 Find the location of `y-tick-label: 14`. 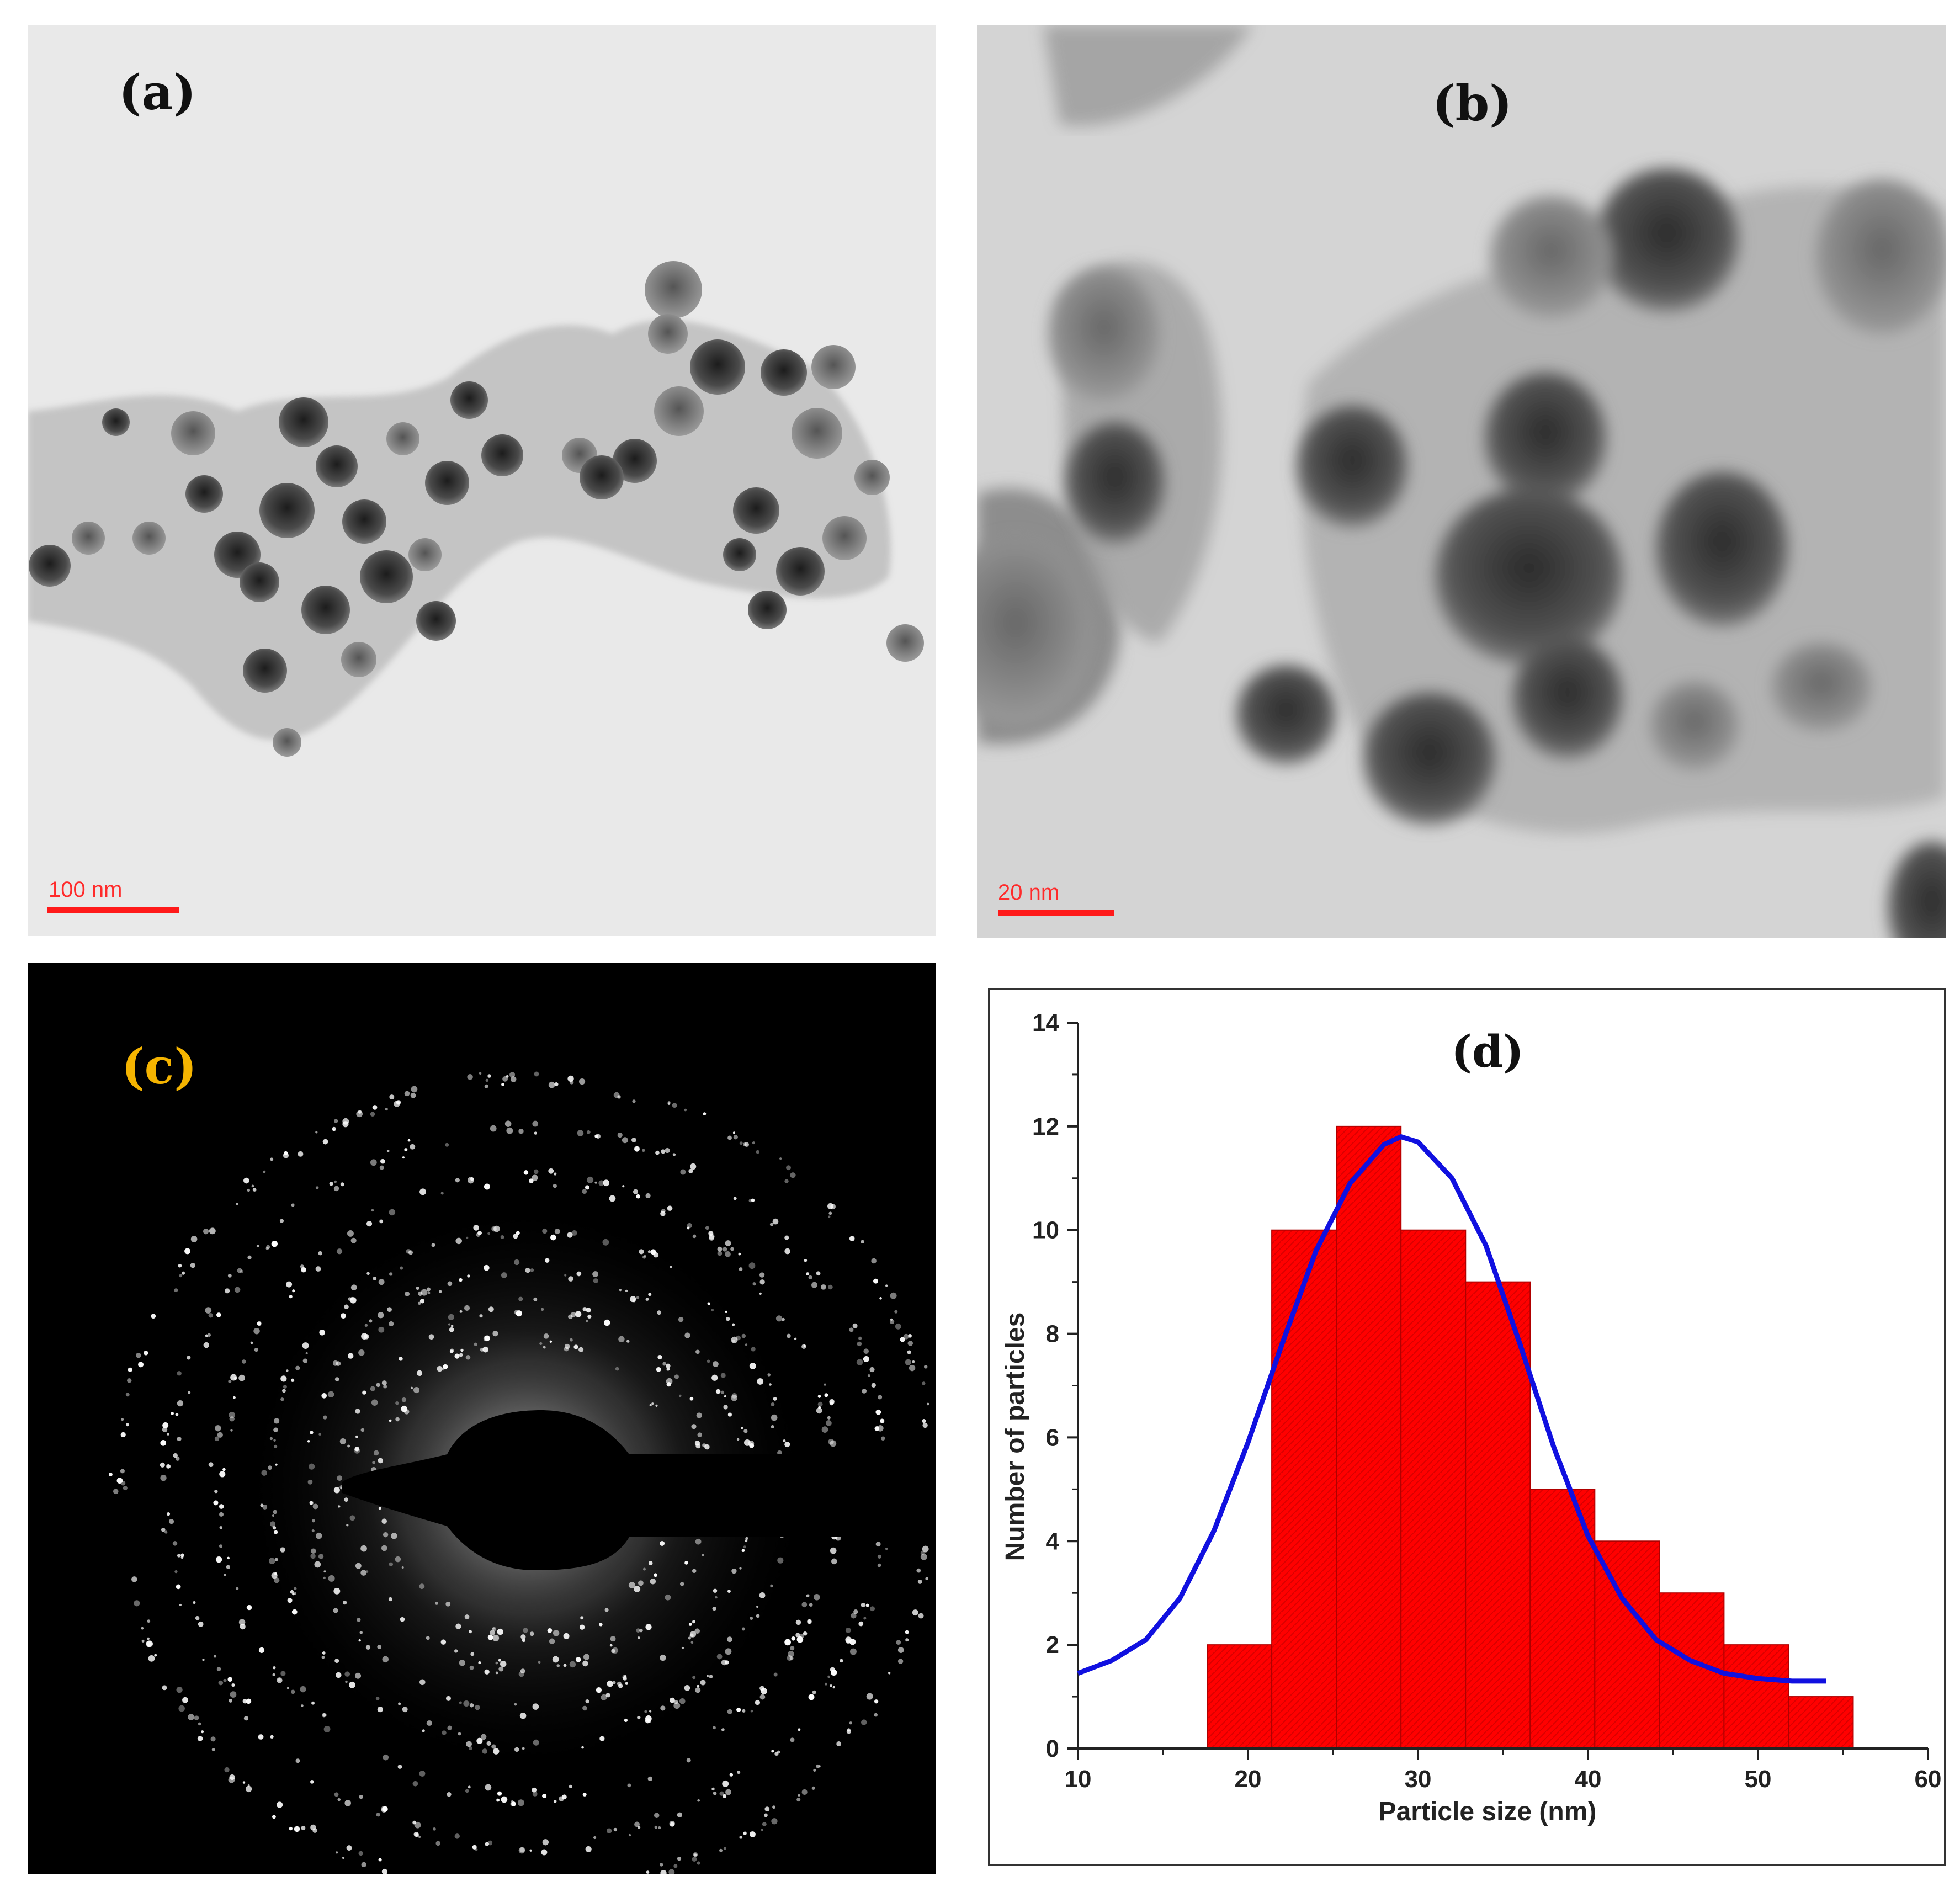

y-tick-label: 14 is located at coordinates (1045, 1023).